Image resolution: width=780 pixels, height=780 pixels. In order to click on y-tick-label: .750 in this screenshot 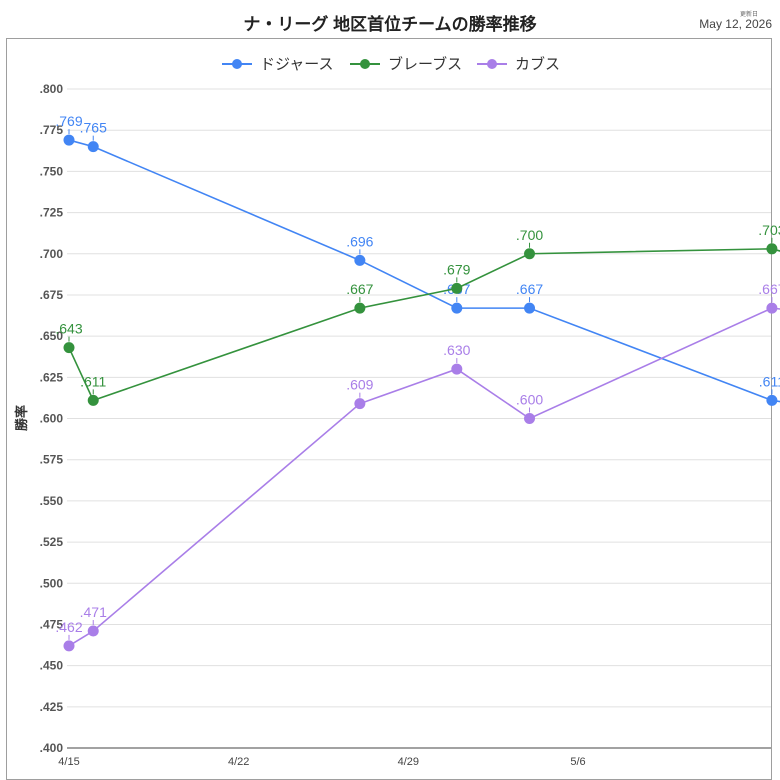, I will do `click(52, 171)`.